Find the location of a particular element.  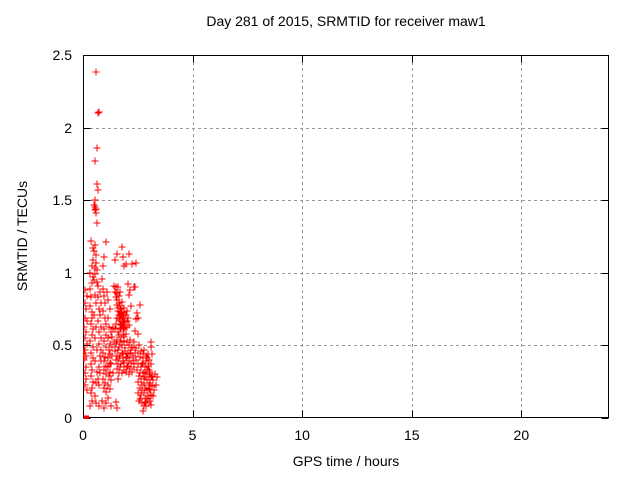

y-tick-label: 1.5 is located at coordinates (62, 200).